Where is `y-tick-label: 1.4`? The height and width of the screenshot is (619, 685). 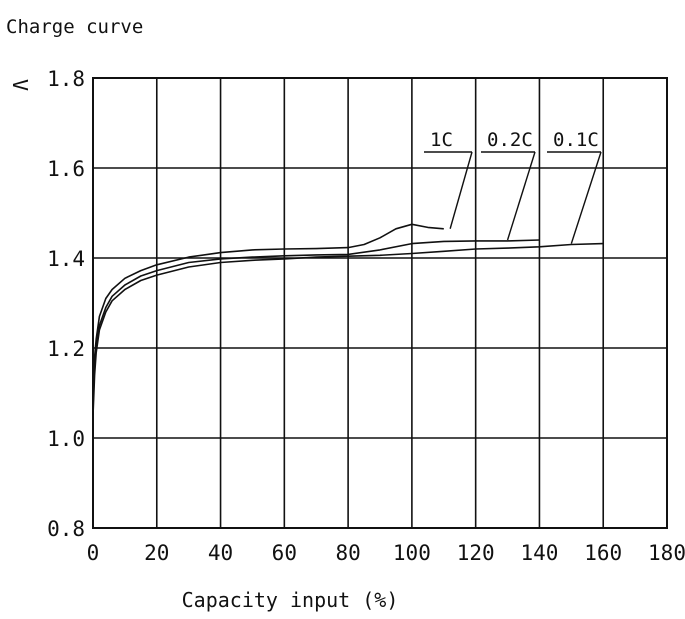 y-tick-label: 1.4 is located at coordinates (66, 259).